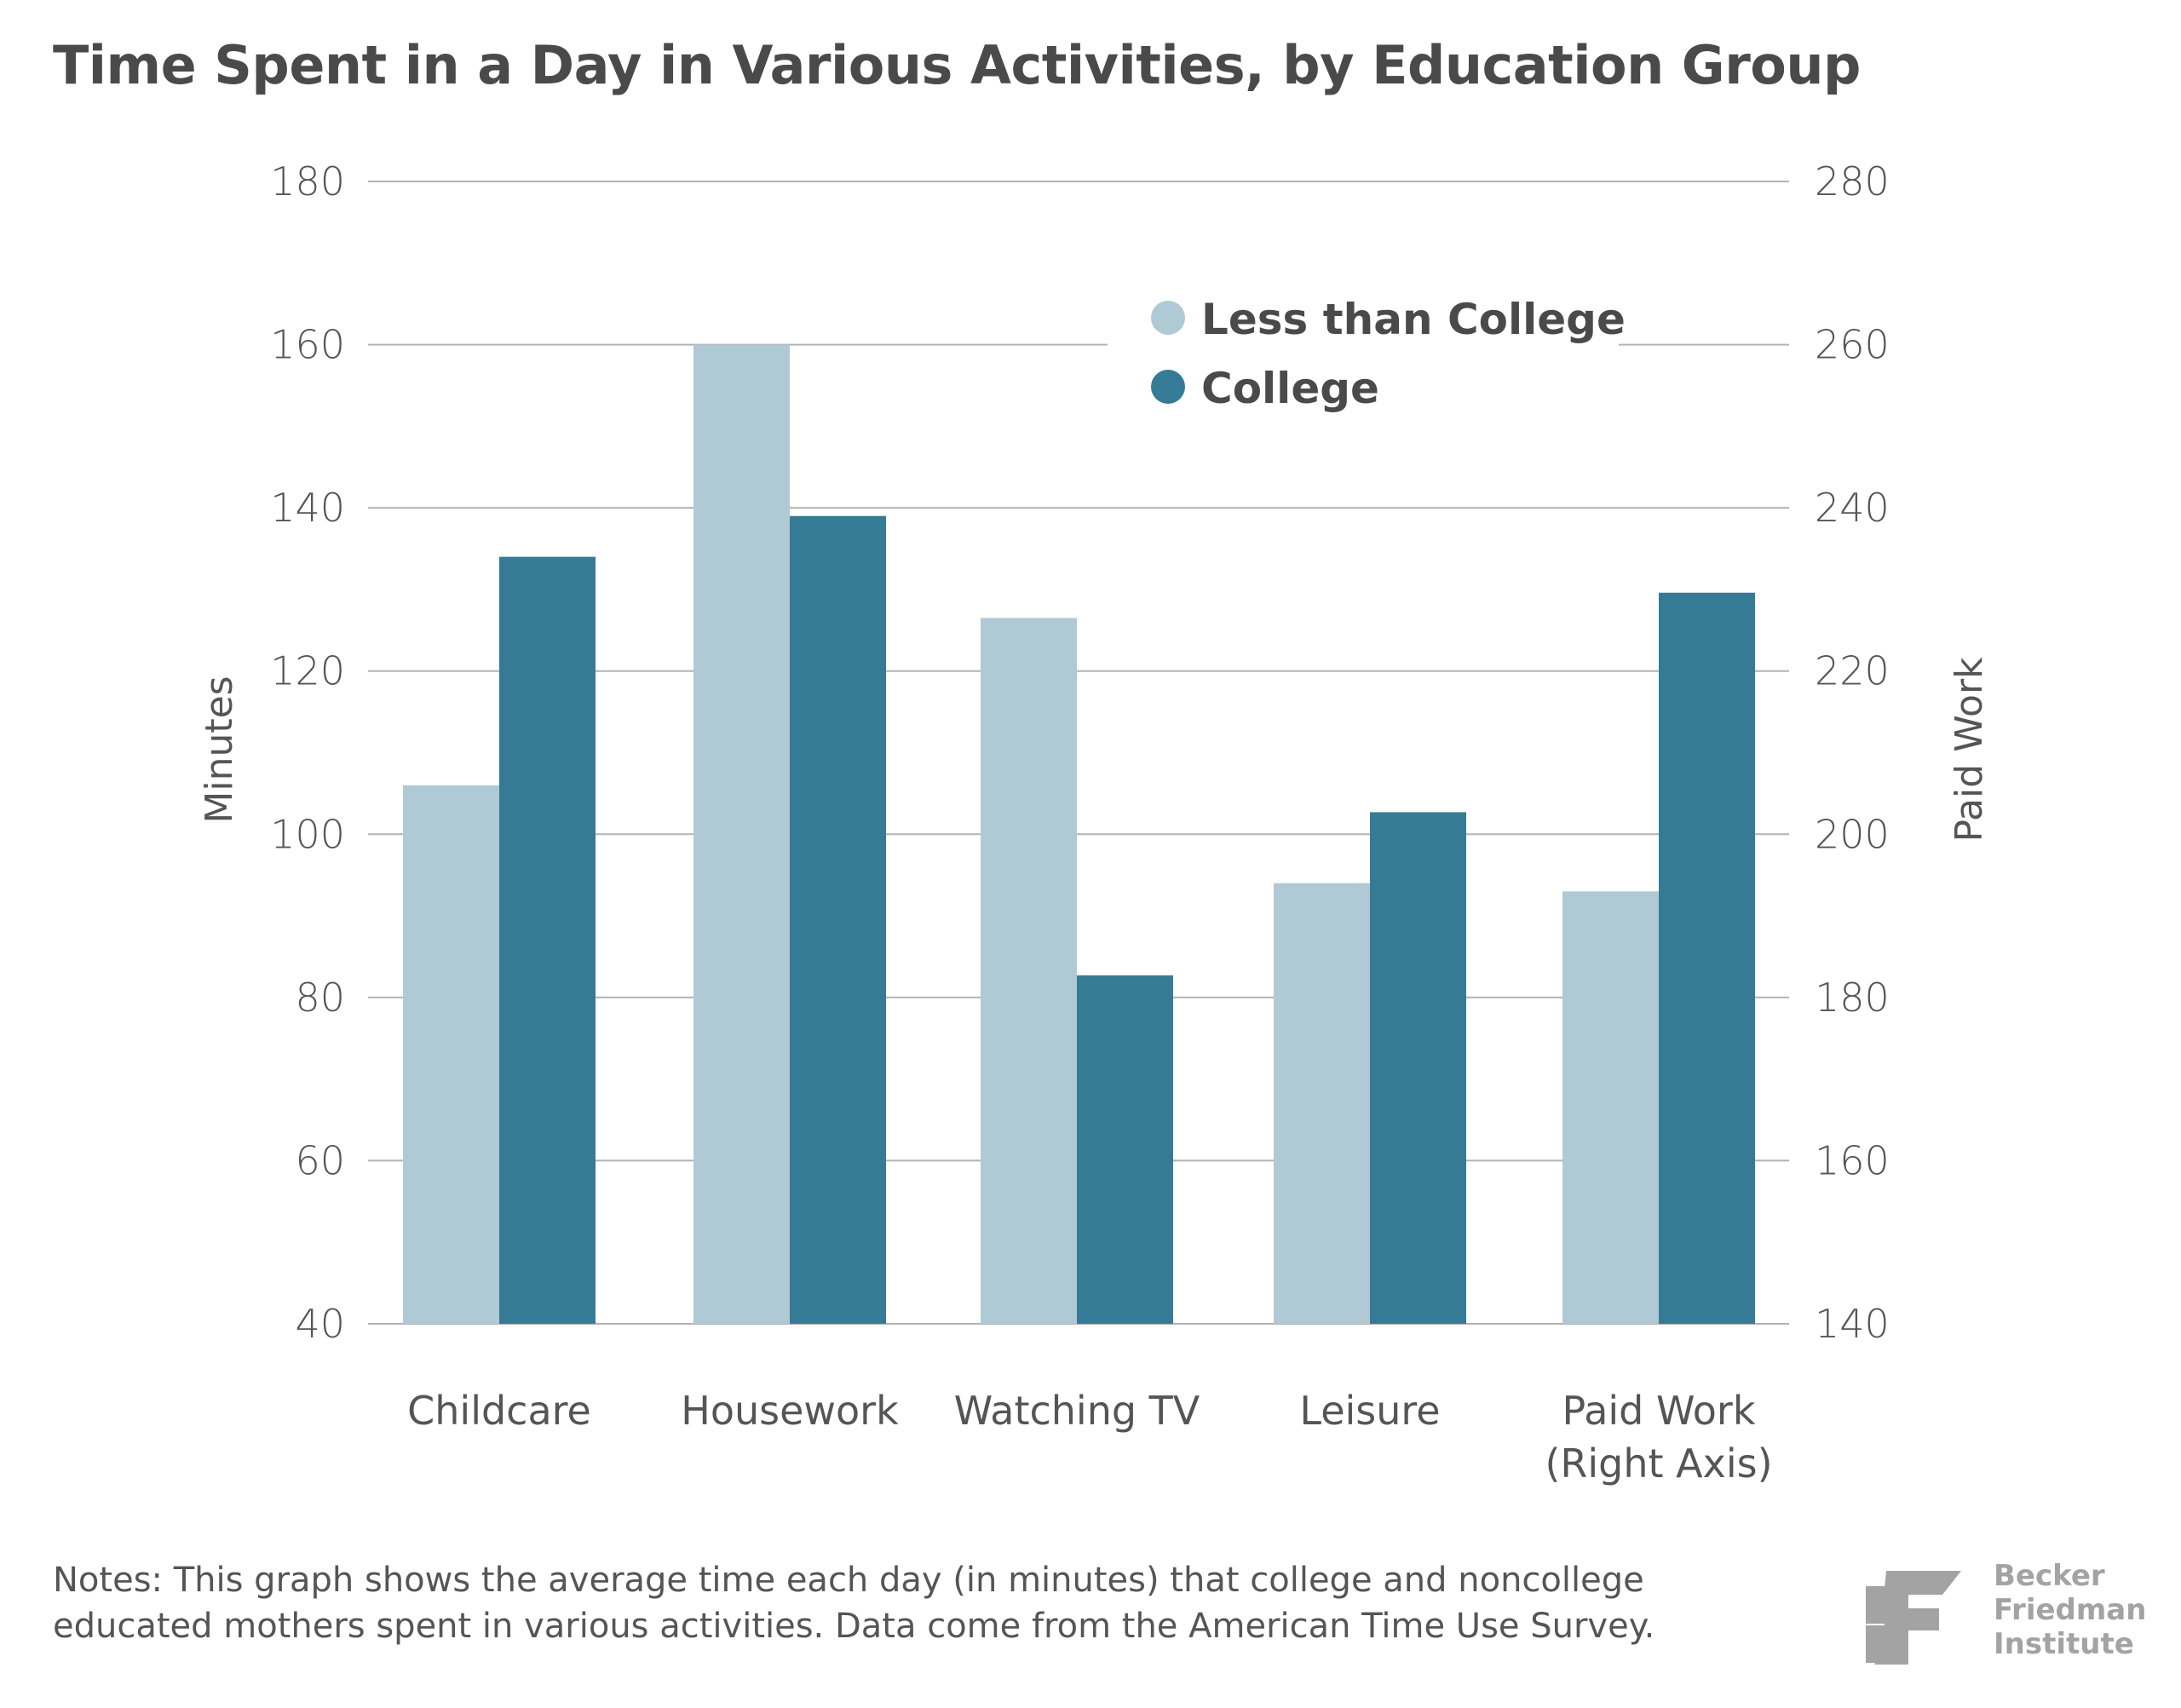  I want to click on y-tick-left-80: 80, so click(320, 998).